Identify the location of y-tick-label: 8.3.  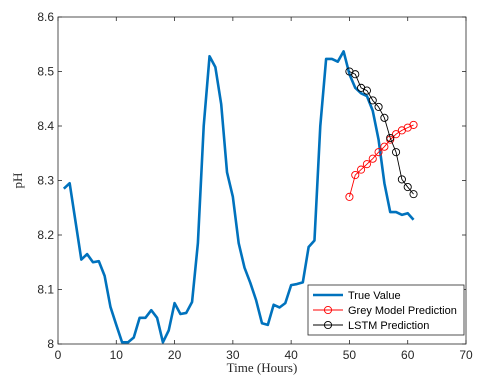
(45, 181).